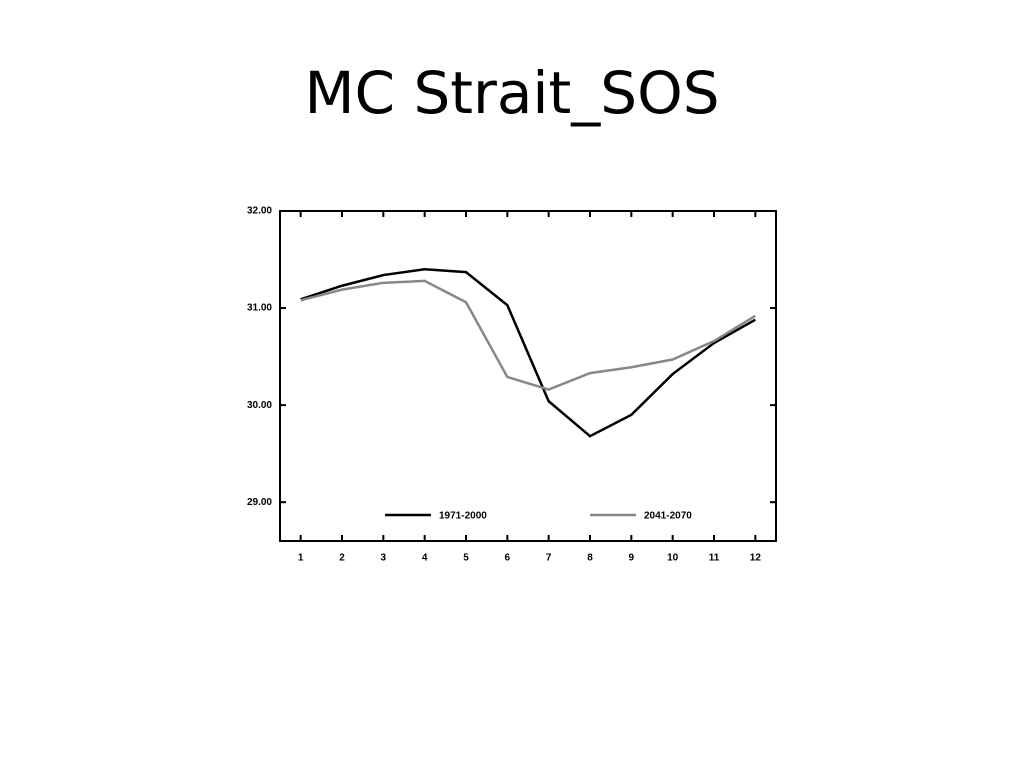 The image size is (1024, 768). I want to click on x-tick-label: 2, so click(342, 558).